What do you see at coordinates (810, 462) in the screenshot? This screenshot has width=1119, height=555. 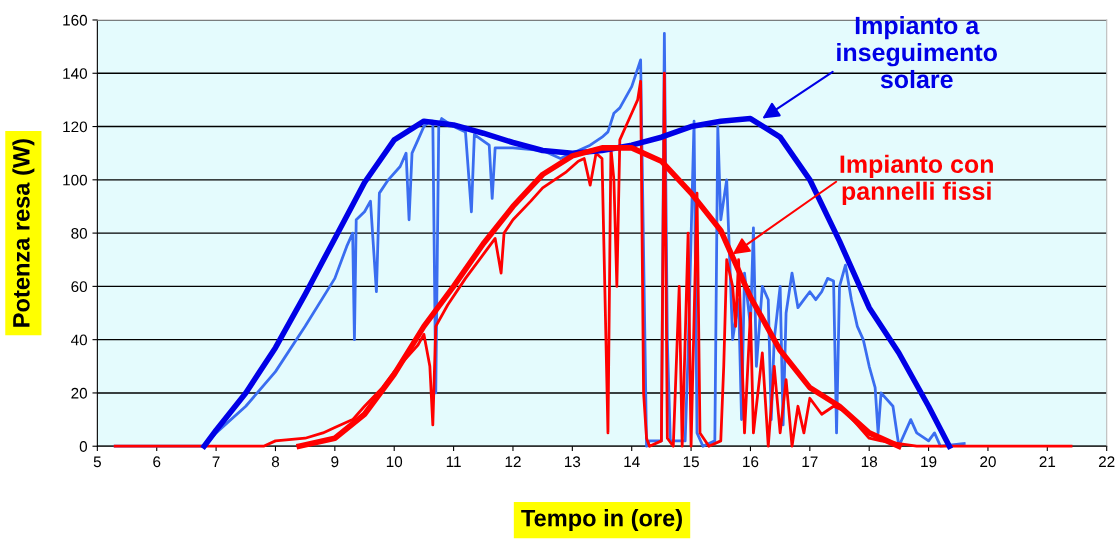 I see `x-tick-label: 17` at bounding box center [810, 462].